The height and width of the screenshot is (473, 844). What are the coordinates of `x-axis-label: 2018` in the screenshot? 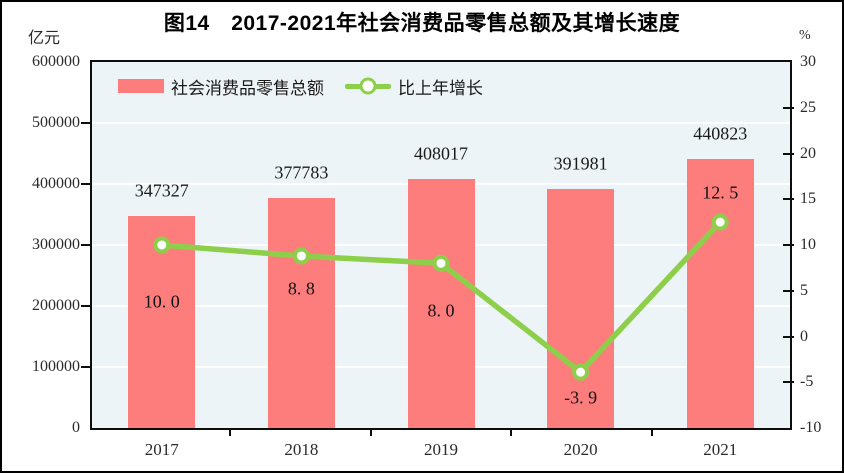 It's located at (301, 449).